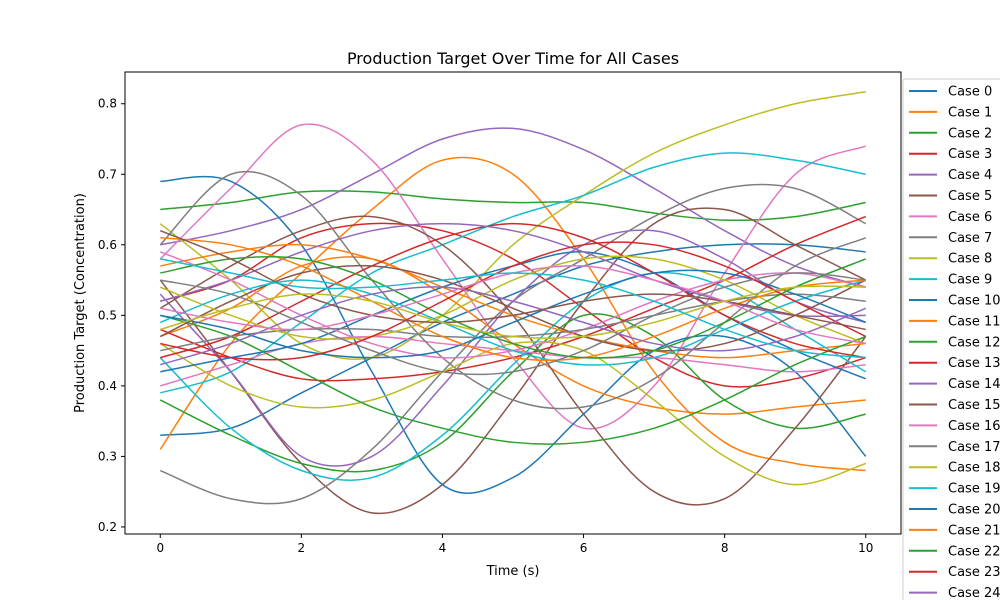 The width and height of the screenshot is (1000, 600). What do you see at coordinates (970, 196) in the screenshot?
I see `legend-label: Case 5` at bounding box center [970, 196].